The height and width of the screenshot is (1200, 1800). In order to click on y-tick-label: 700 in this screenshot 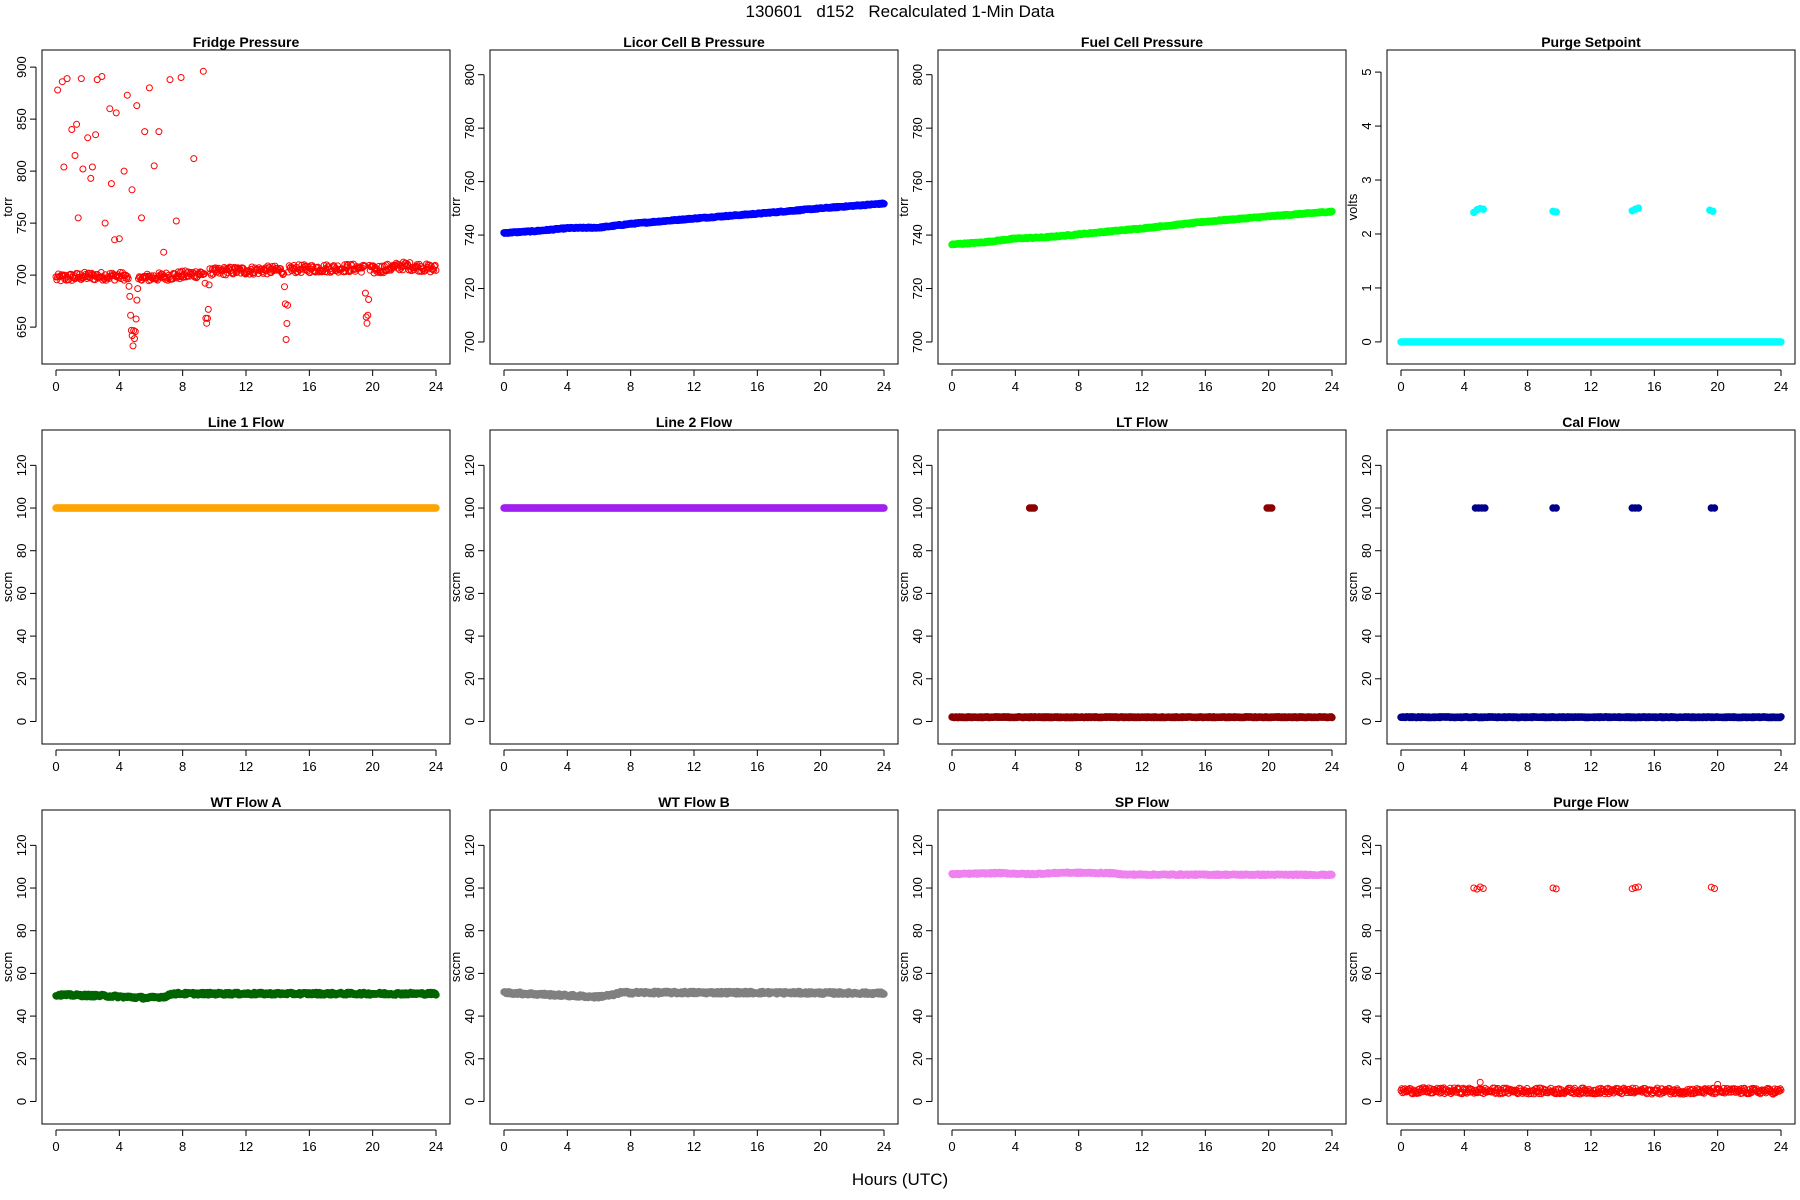, I will do `click(917, 342)`.